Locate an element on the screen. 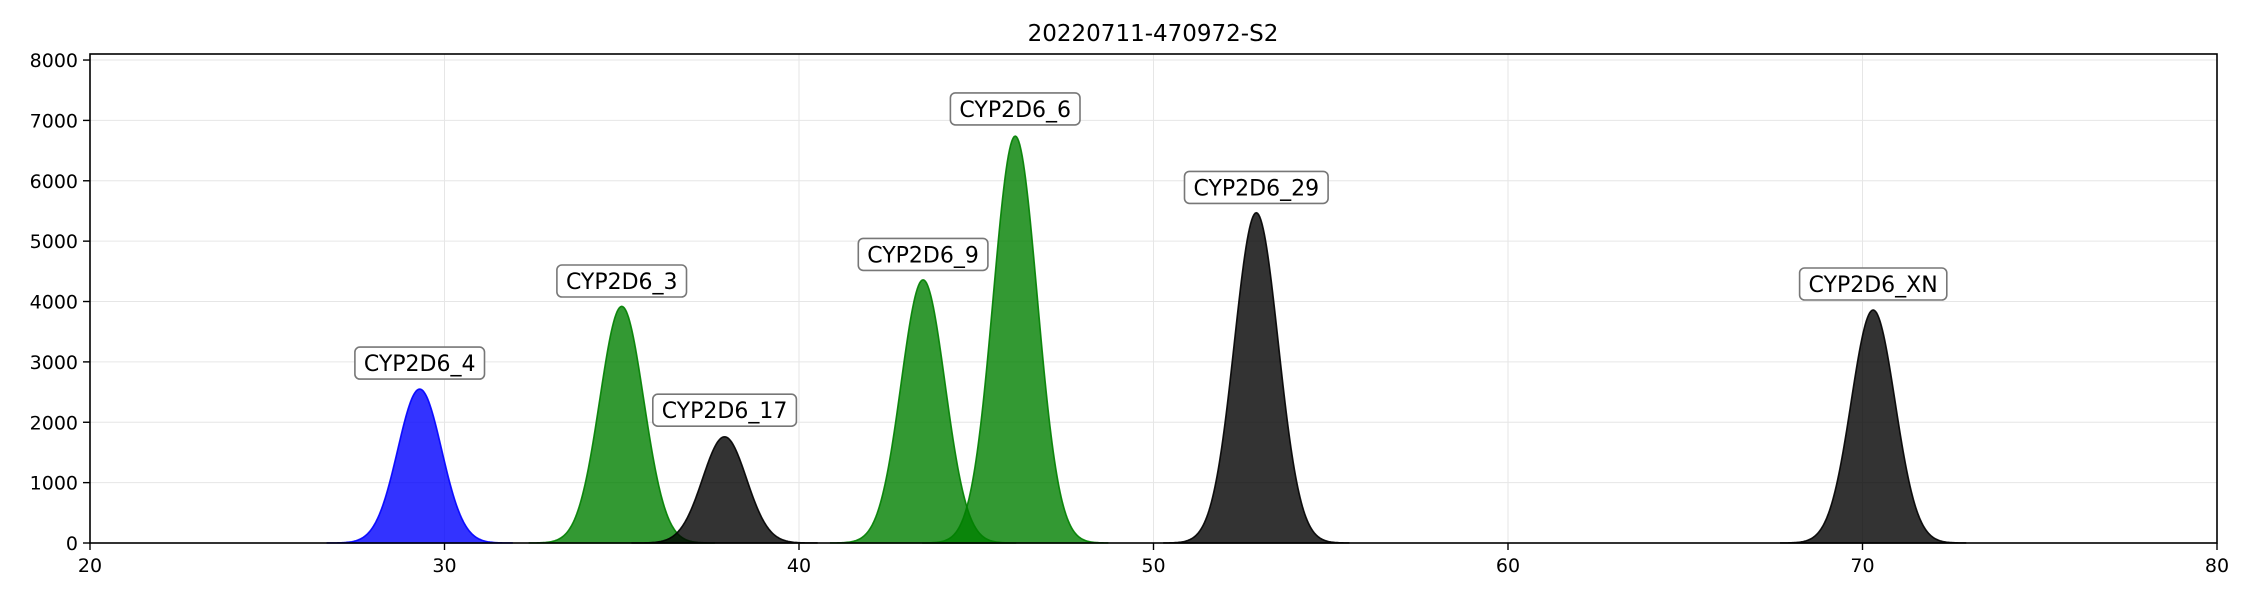  x-tick-label: 50 is located at coordinates (1153, 566).